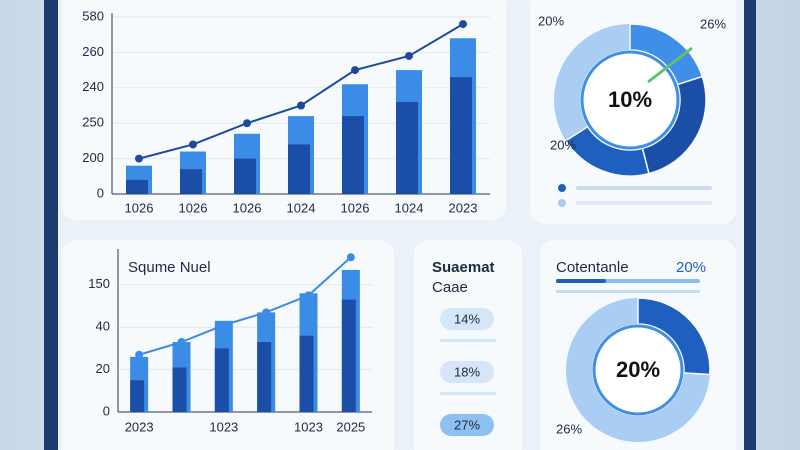 The width and height of the screenshot is (800, 450). I want to click on card, so click(468, 345).